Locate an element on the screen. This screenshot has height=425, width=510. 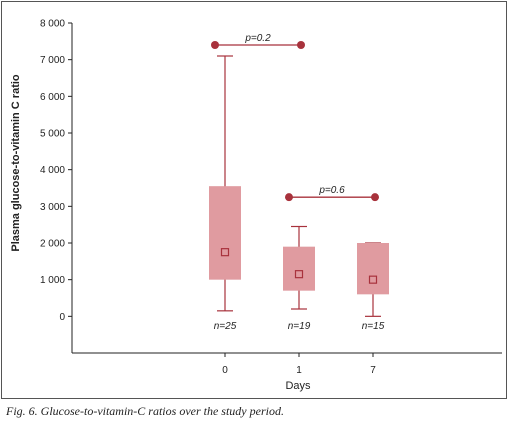
p-value-label: p=0.2 is located at coordinates (257, 38).